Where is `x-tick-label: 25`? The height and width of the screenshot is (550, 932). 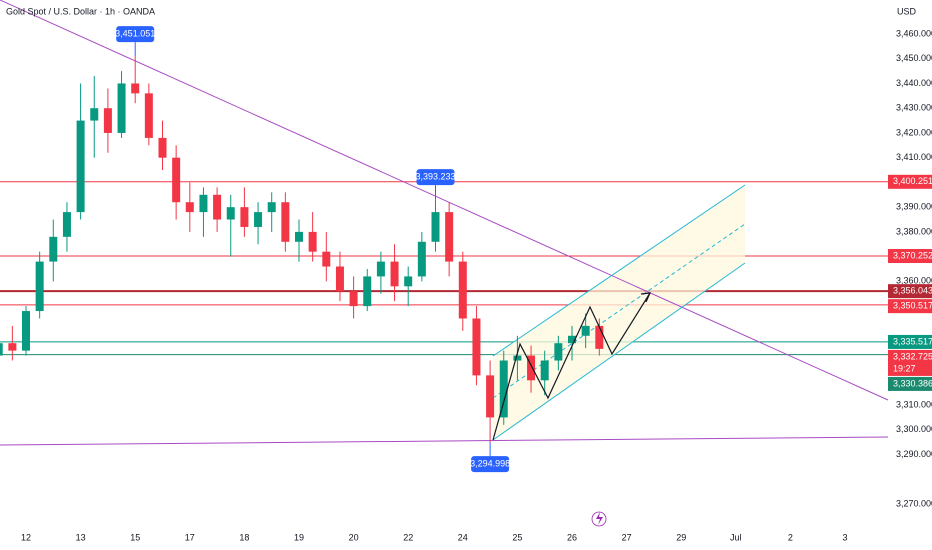
x-tick-label: 25 is located at coordinates (517, 537).